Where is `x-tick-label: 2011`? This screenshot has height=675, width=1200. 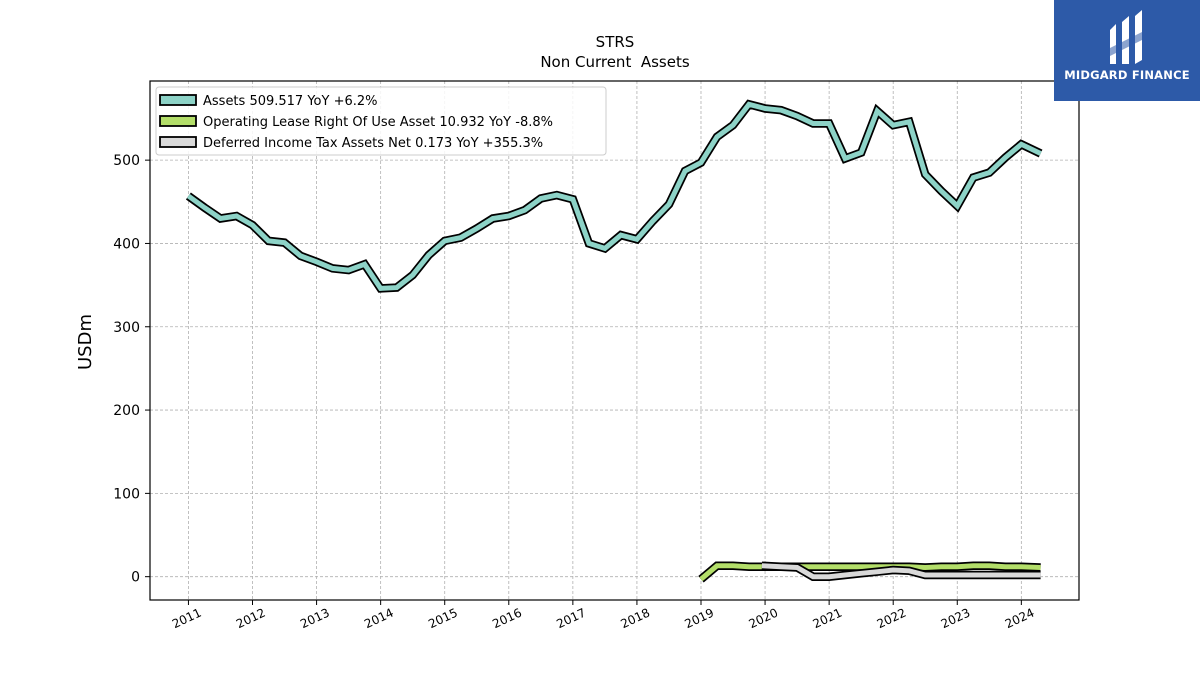
x-tick-label: 2011 is located at coordinates (187, 619).